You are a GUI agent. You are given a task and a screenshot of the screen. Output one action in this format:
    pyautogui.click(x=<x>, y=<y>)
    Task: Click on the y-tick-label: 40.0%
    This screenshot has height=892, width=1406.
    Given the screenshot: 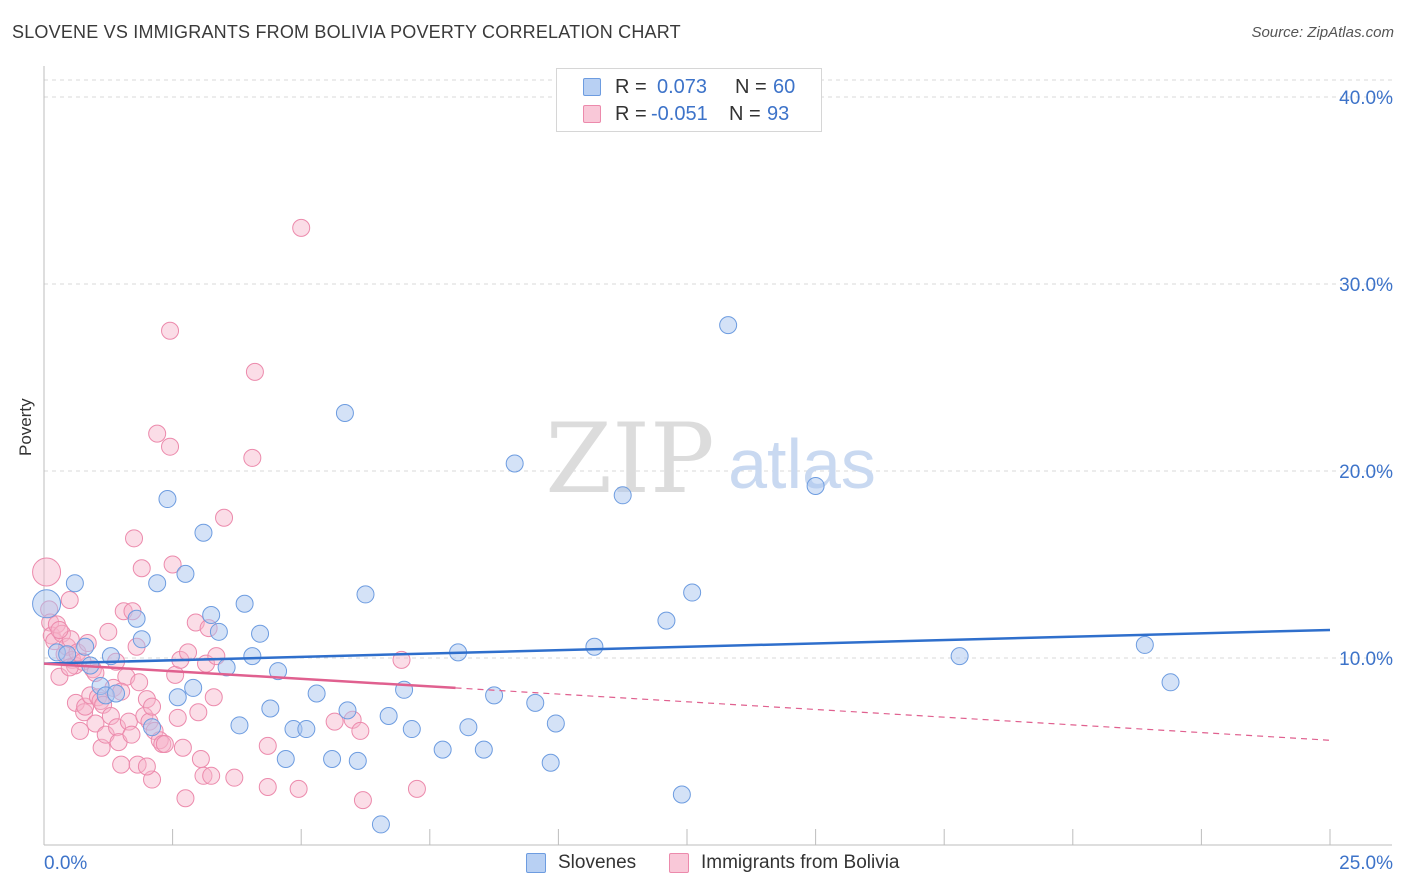 What is the action you would take?
    pyautogui.click(x=1366, y=98)
    